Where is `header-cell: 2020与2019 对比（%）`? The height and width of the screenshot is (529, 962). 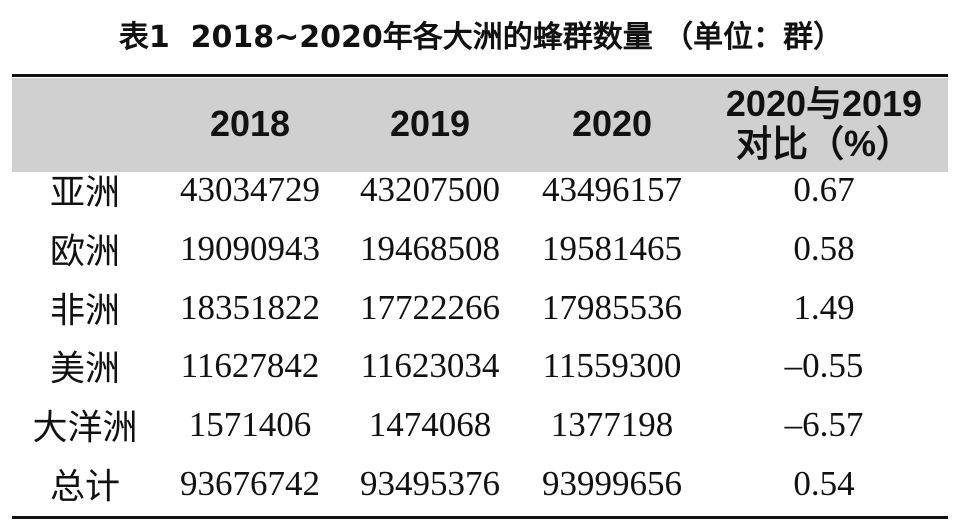
header-cell: 2020与2019 对比（%） is located at coordinates (824, 124).